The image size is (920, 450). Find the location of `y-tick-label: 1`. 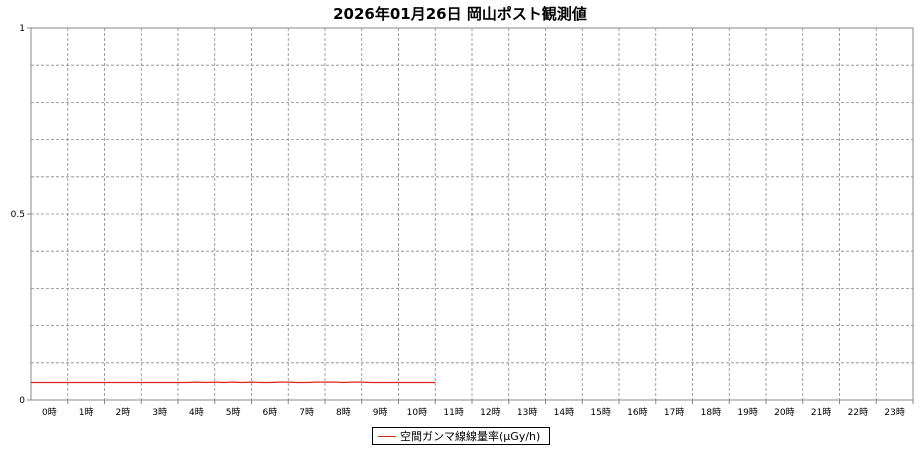

y-tick-label: 1 is located at coordinates (22, 29).